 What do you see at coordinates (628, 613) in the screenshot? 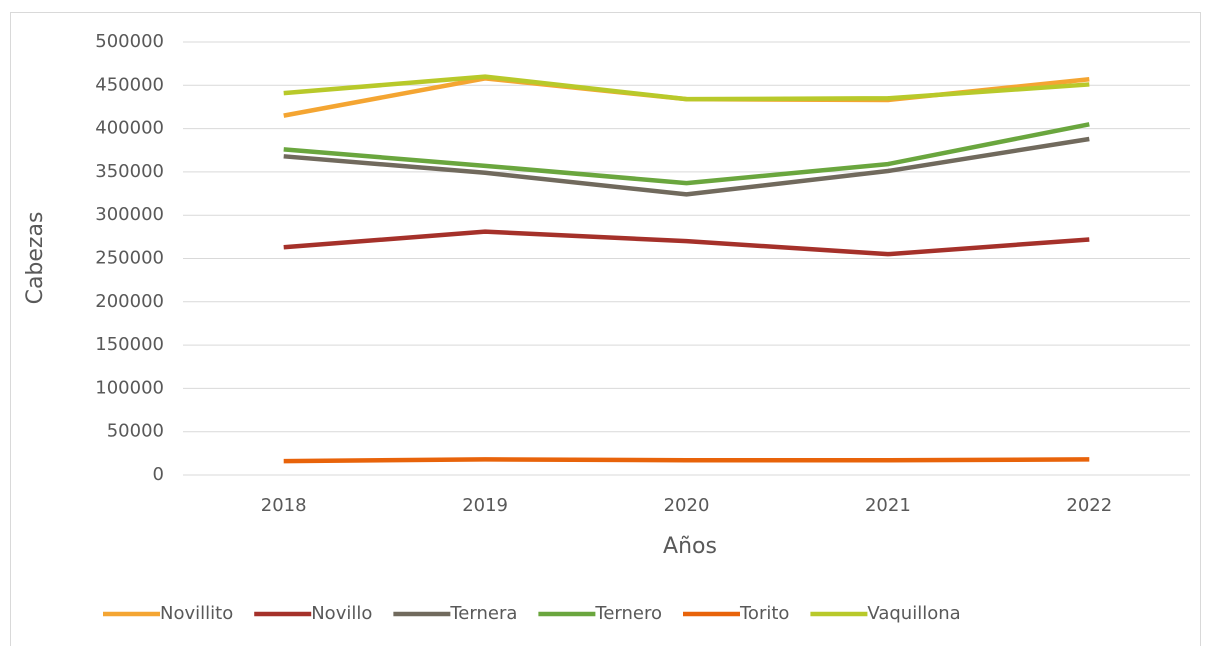
I see `legend-label: Ternero` at bounding box center [628, 613].